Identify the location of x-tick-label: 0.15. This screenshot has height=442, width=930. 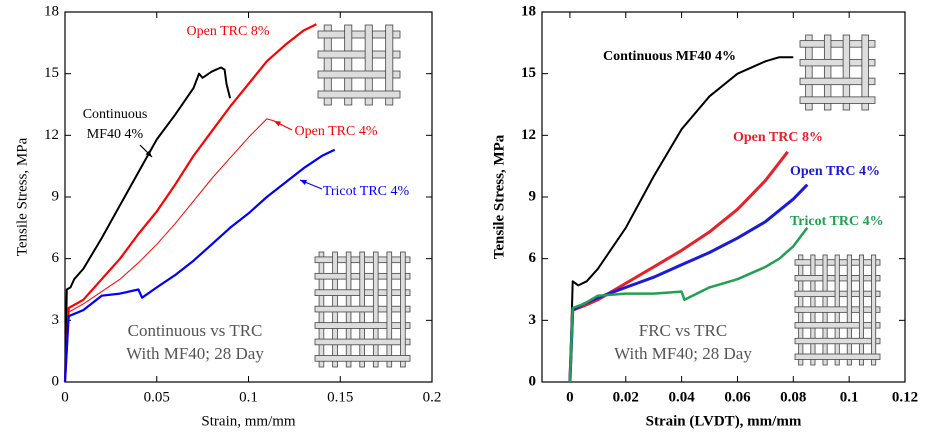
(340, 397).